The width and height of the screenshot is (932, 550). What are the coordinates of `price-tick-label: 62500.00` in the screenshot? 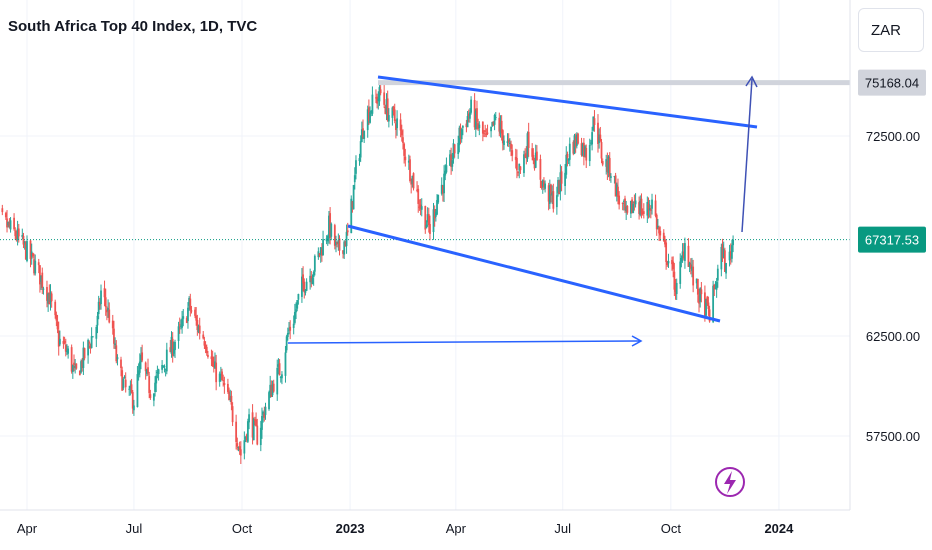 It's located at (893, 336).